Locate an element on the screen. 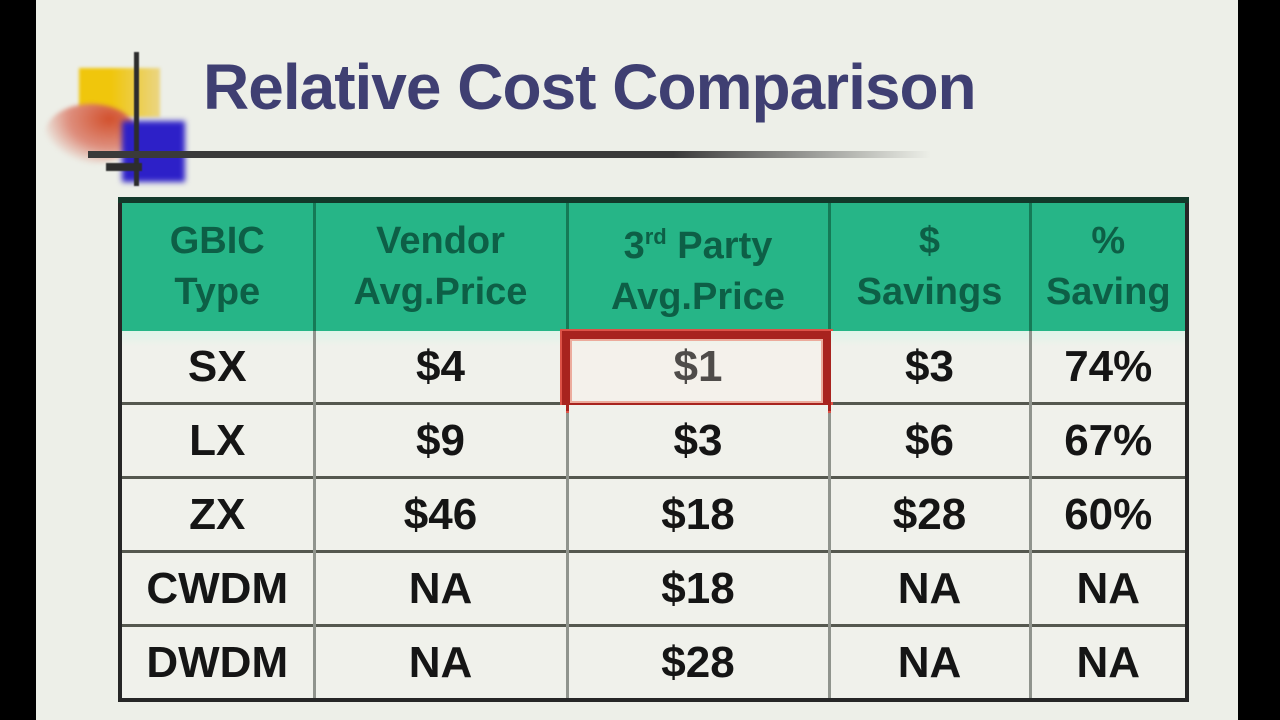 The image size is (1280, 720). cell-percent-saving: 74% is located at coordinates (1107, 367).